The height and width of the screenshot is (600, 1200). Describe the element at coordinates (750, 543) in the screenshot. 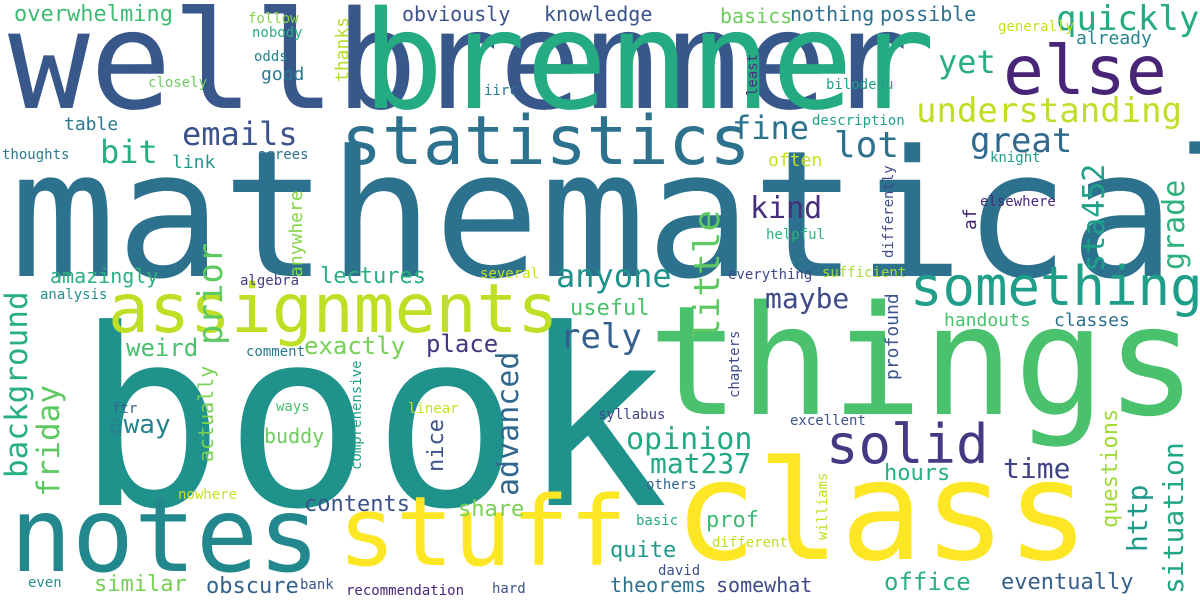

I see `word-different: different` at that location.